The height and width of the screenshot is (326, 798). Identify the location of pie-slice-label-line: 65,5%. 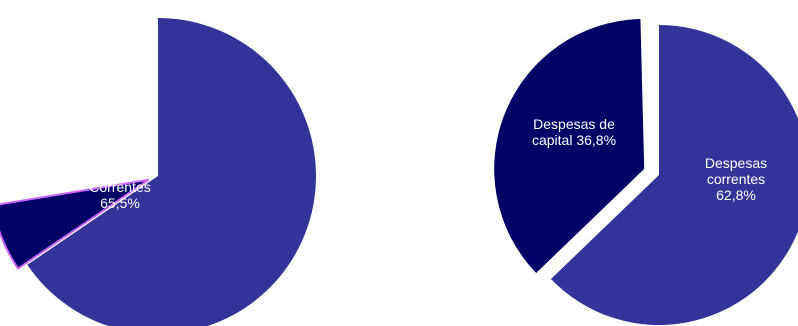
(120, 203).